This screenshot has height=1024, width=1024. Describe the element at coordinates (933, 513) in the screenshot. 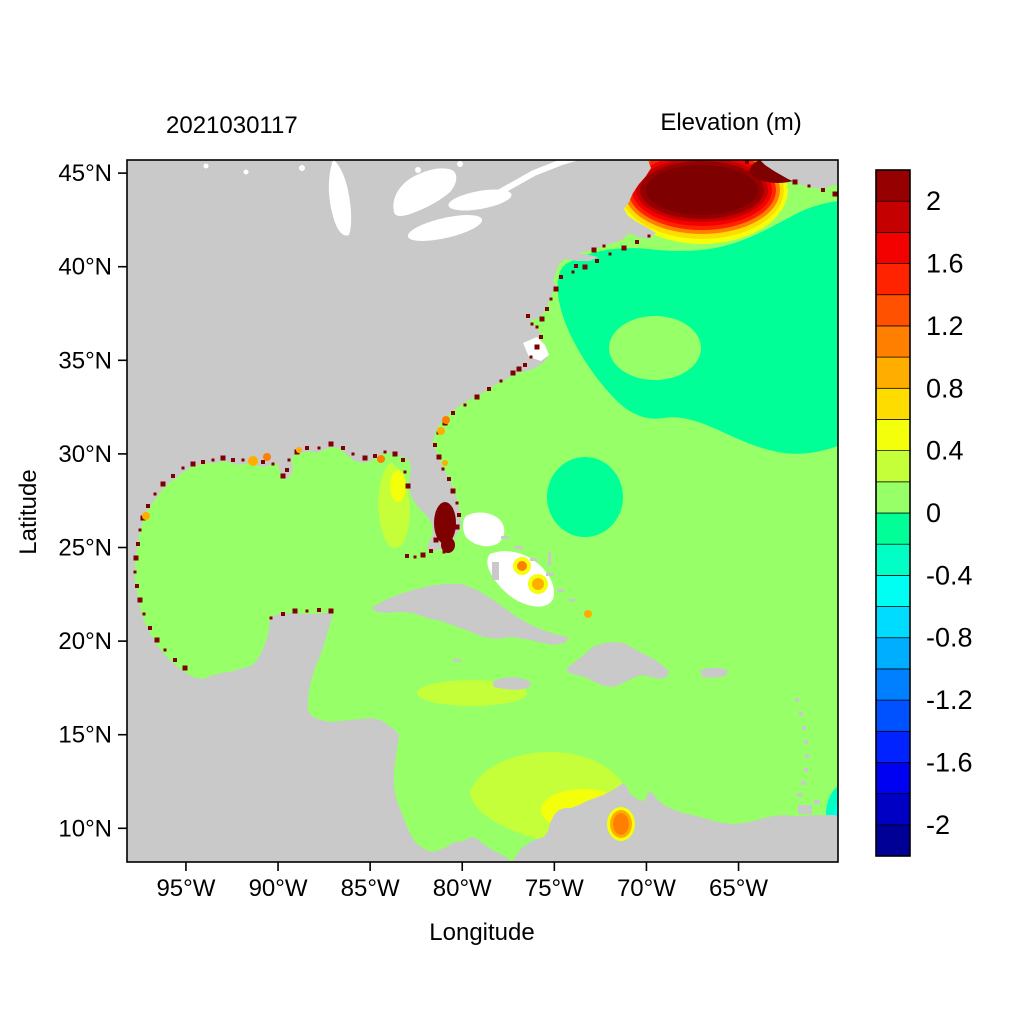

I see `colorbar-tick-label: 0` at that location.